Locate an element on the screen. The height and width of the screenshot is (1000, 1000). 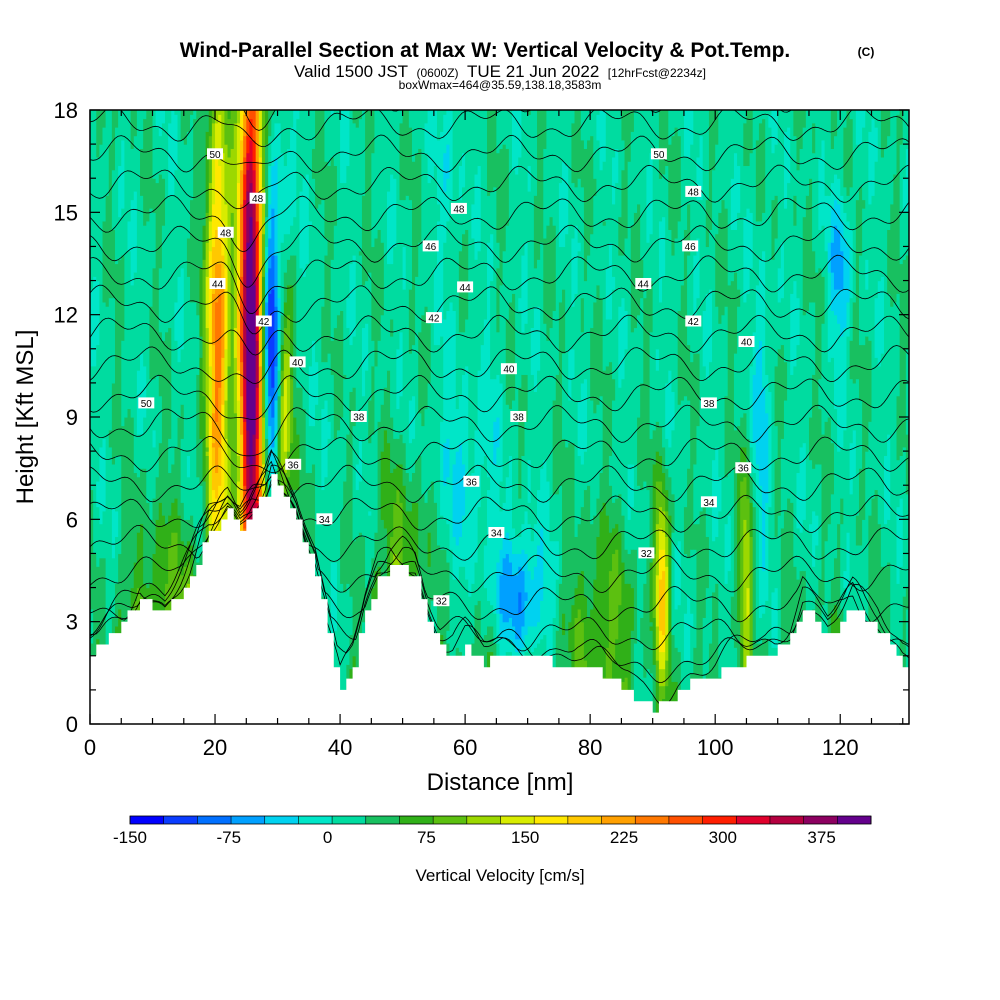
isentrope-label: 44 is located at coordinates (465, 287).